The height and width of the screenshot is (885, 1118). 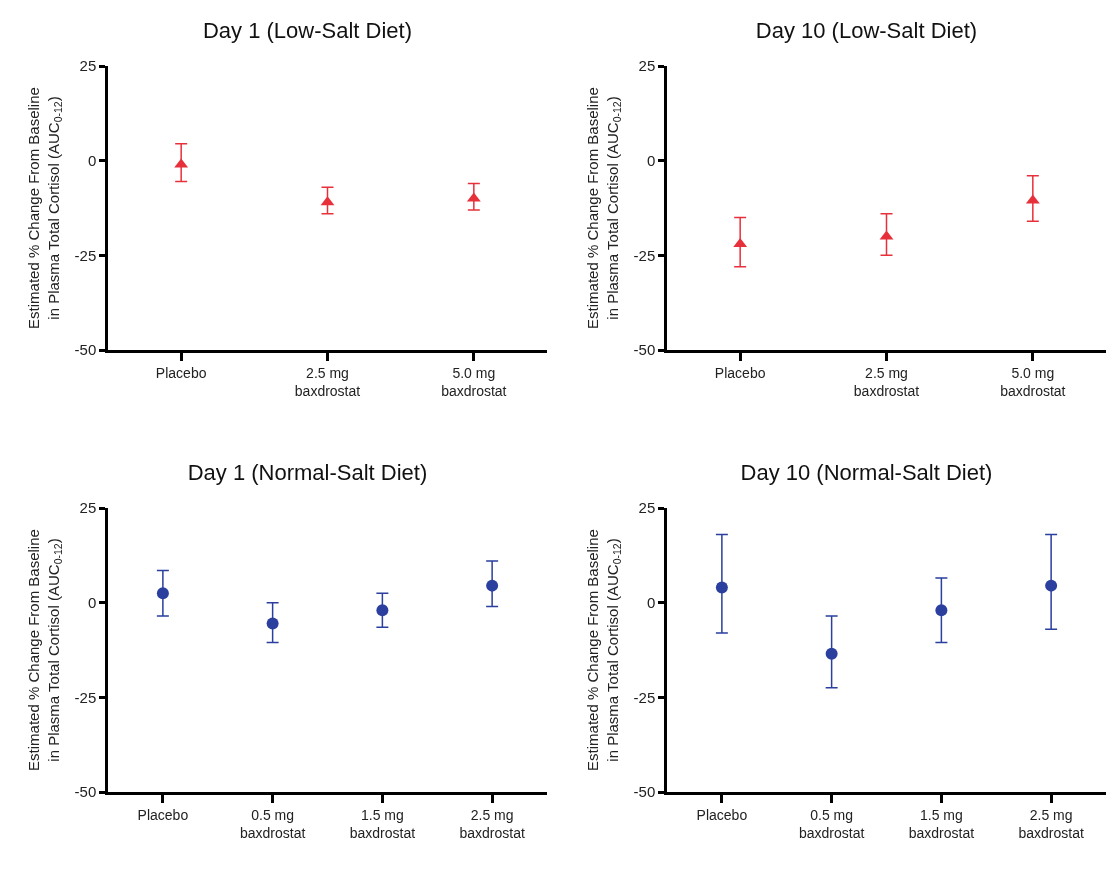 I want to click on chart-title: Day 10 (Low-Salt Diet), so click(x=866, y=30).